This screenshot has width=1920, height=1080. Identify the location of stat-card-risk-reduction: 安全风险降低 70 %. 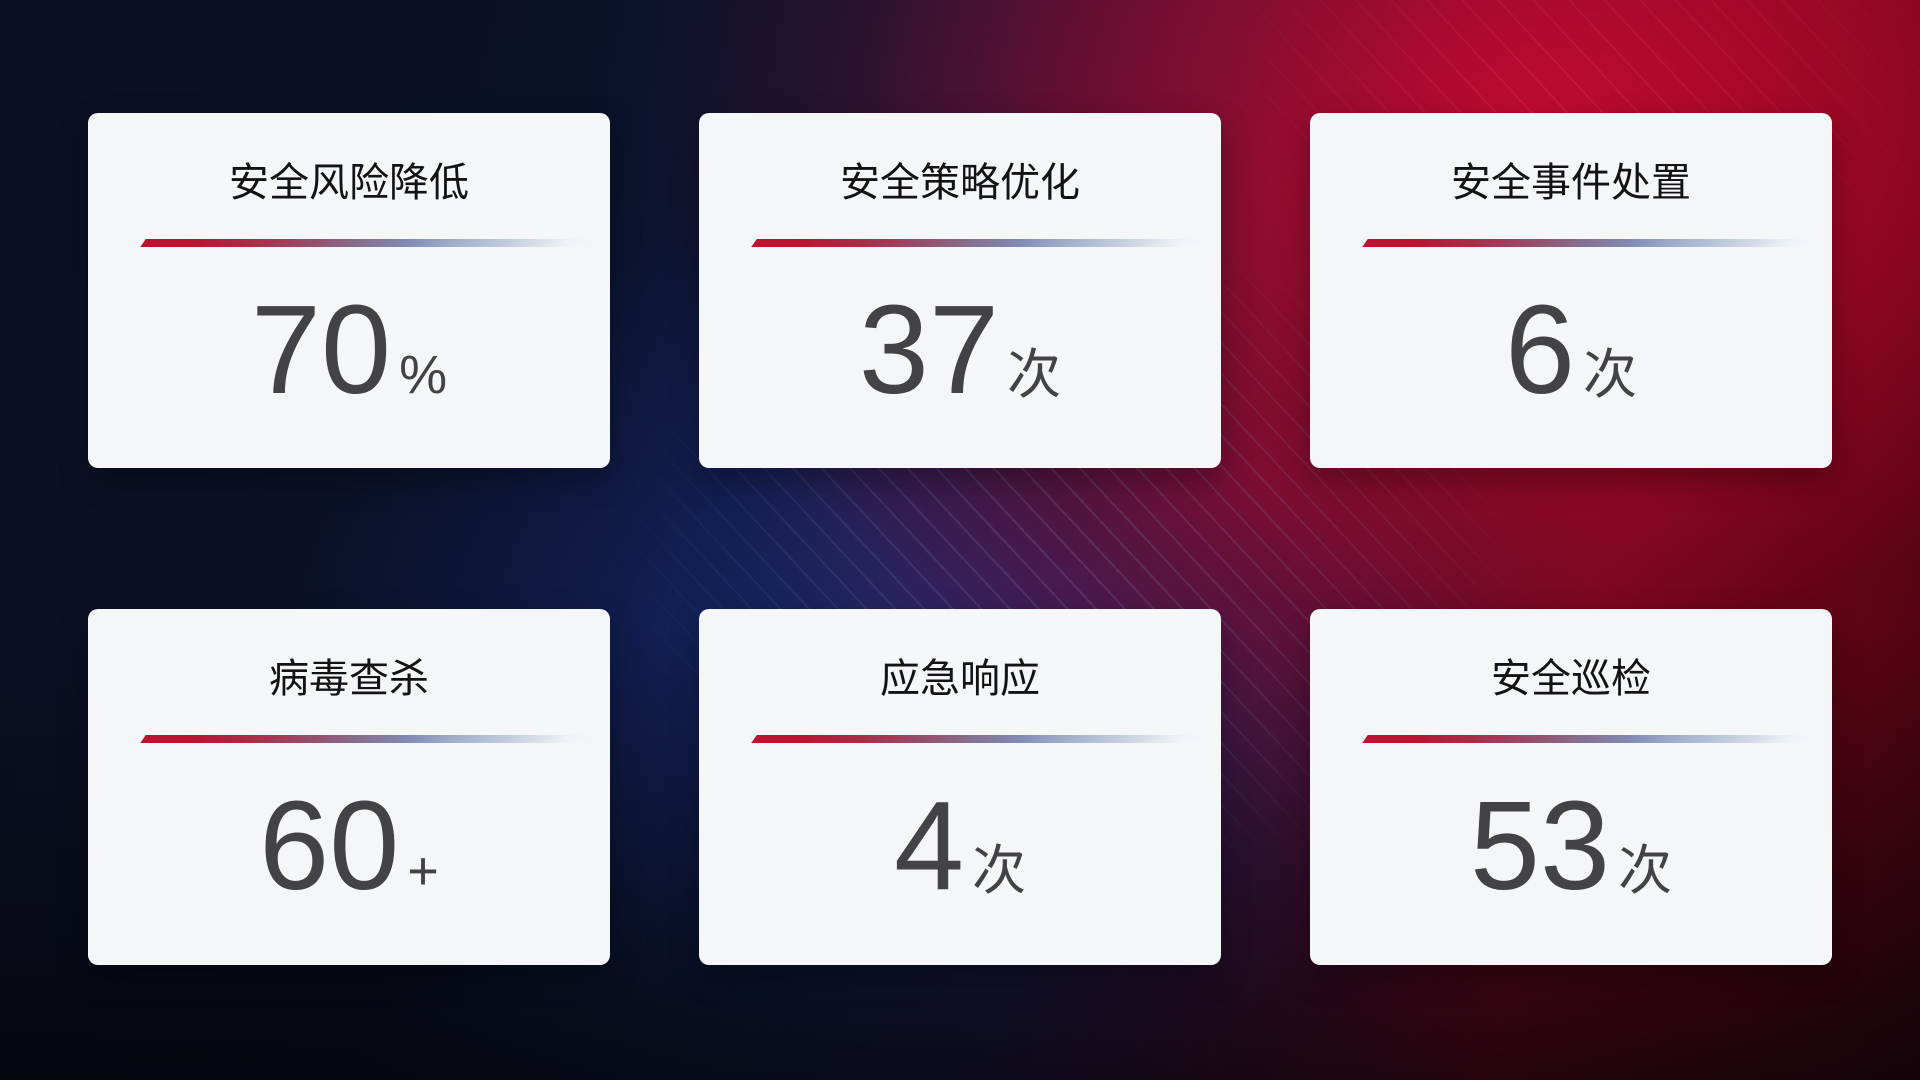
(349, 290).